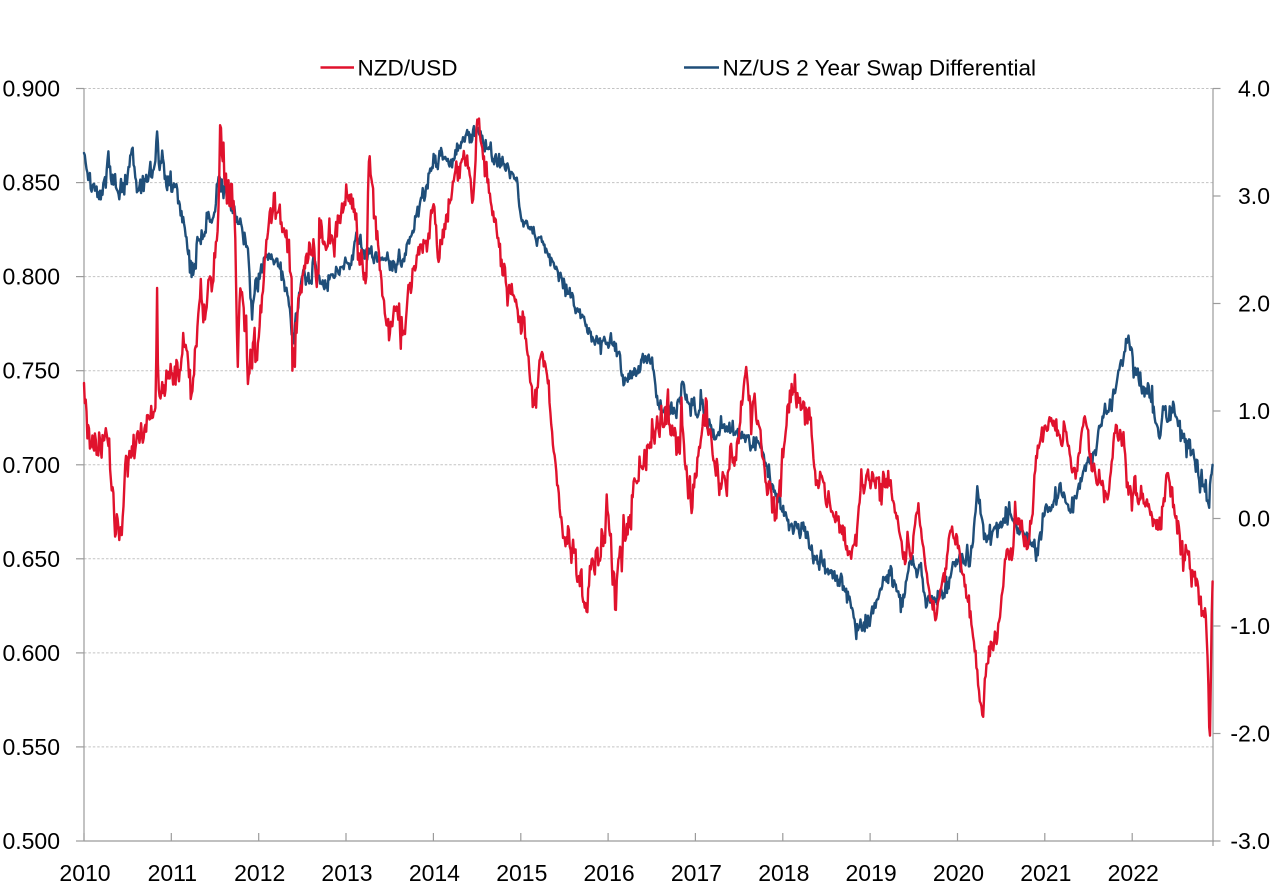 The height and width of the screenshot is (891, 1280). What do you see at coordinates (1254, 89) in the screenshot?
I see `svg-text: 4.0` at bounding box center [1254, 89].